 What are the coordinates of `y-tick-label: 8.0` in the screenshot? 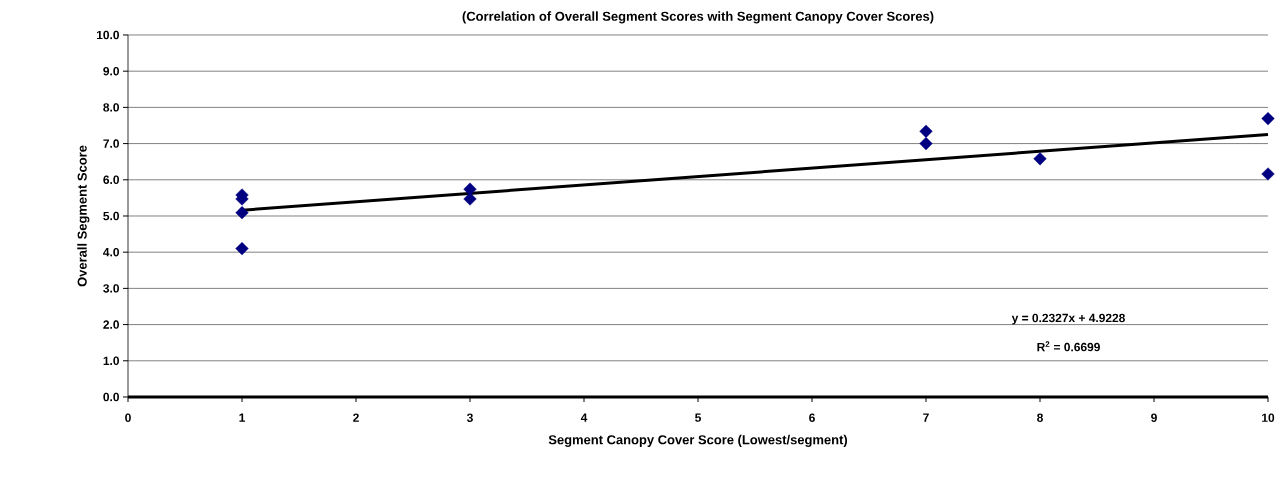 It's located at (111, 107).